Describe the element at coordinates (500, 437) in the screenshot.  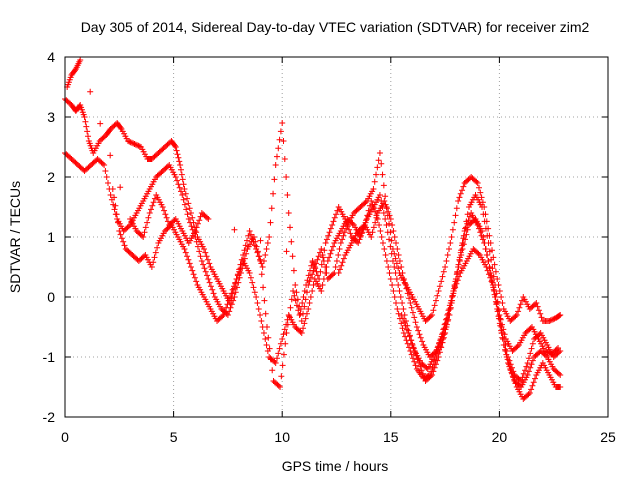
I see `x-tick-label: 20` at that location.